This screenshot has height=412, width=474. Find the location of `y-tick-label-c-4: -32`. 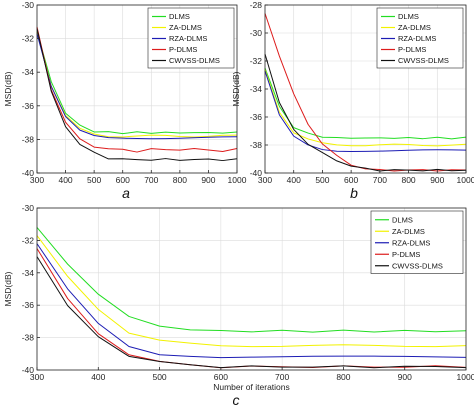

y-tick-label-c-4: -32 is located at coordinates (28, 240).